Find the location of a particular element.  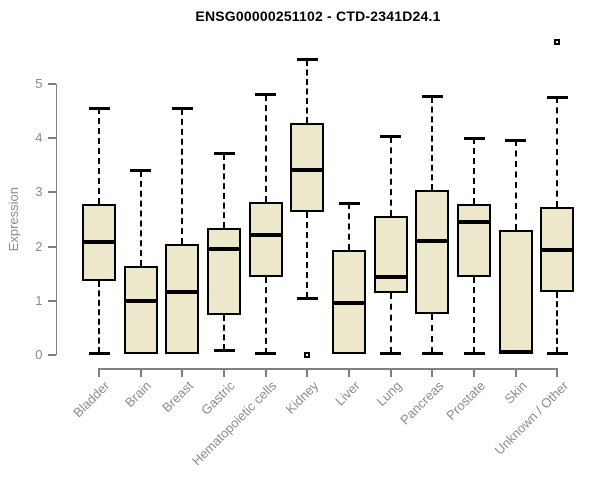

box-gastric is located at coordinates (224, 271).